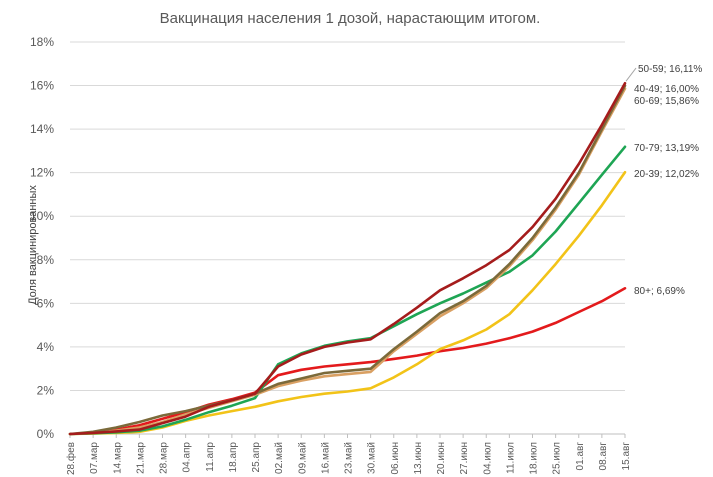 The width and height of the screenshot is (713, 477). I want to click on x-tick-label: 25.июл, so click(557, 458).